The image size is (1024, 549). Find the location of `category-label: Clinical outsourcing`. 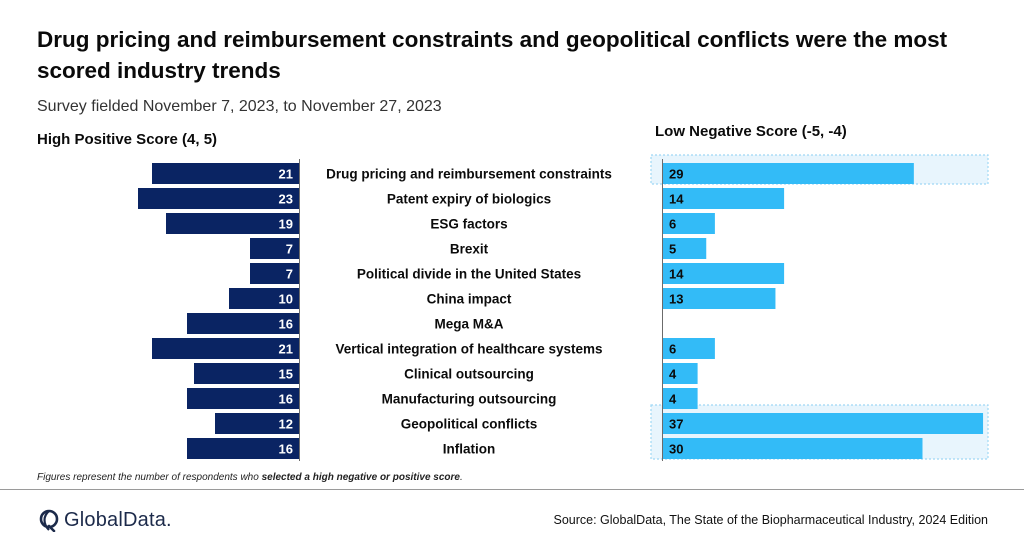

category-label: Clinical outsourcing is located at coordinates (469, 374).